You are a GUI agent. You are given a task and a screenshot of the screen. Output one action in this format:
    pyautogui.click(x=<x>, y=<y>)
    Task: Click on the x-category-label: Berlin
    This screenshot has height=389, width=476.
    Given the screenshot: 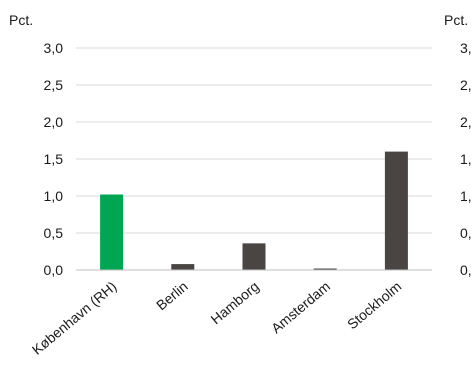 What is the action you would take?
    pyautogui.click(x=172, y=295)
    